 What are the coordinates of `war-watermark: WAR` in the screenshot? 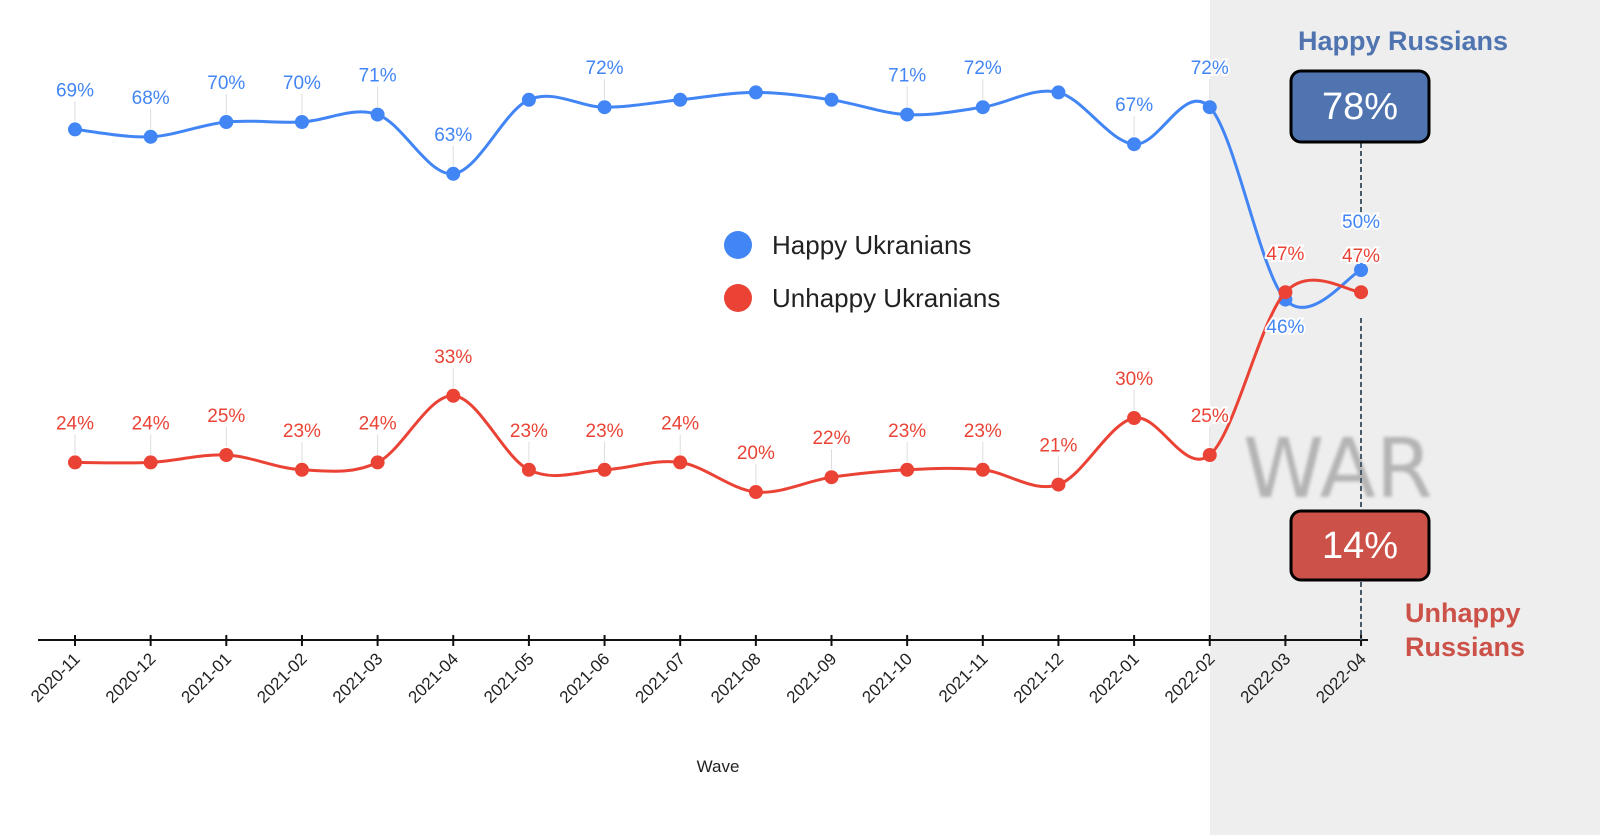 It's located at (1338, 469).